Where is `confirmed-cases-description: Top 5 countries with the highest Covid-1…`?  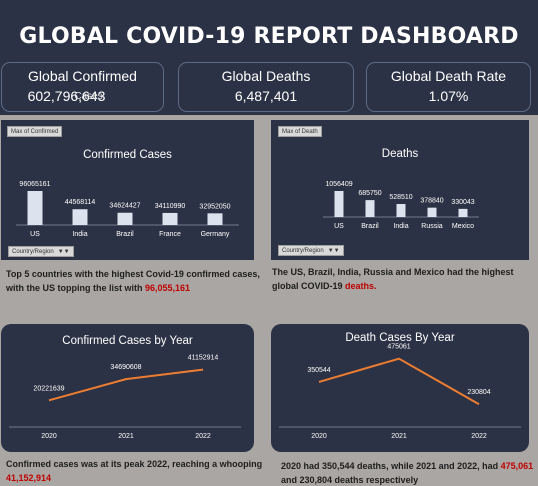 confirmed-cases-description: Top 5 countries with the highest Covid-1… is located at coordinates (137, 281).